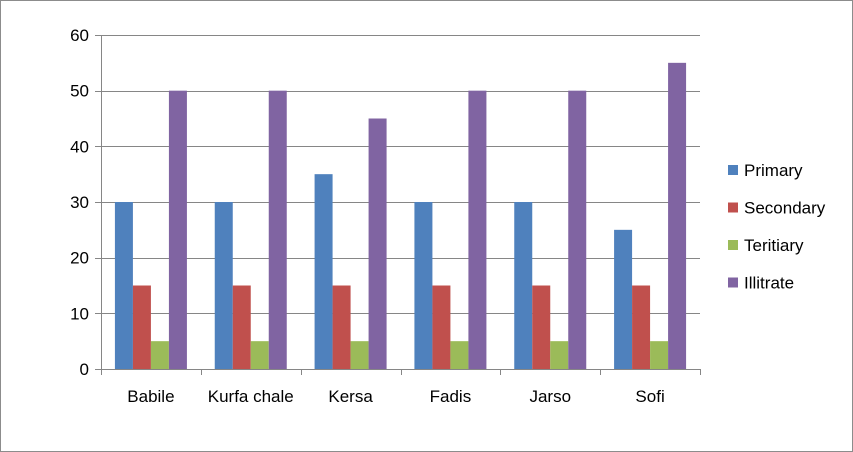 The height and width of the screenshot is (452, 853). I want to click on x-tick-label: Kersa, so click(350, 396).